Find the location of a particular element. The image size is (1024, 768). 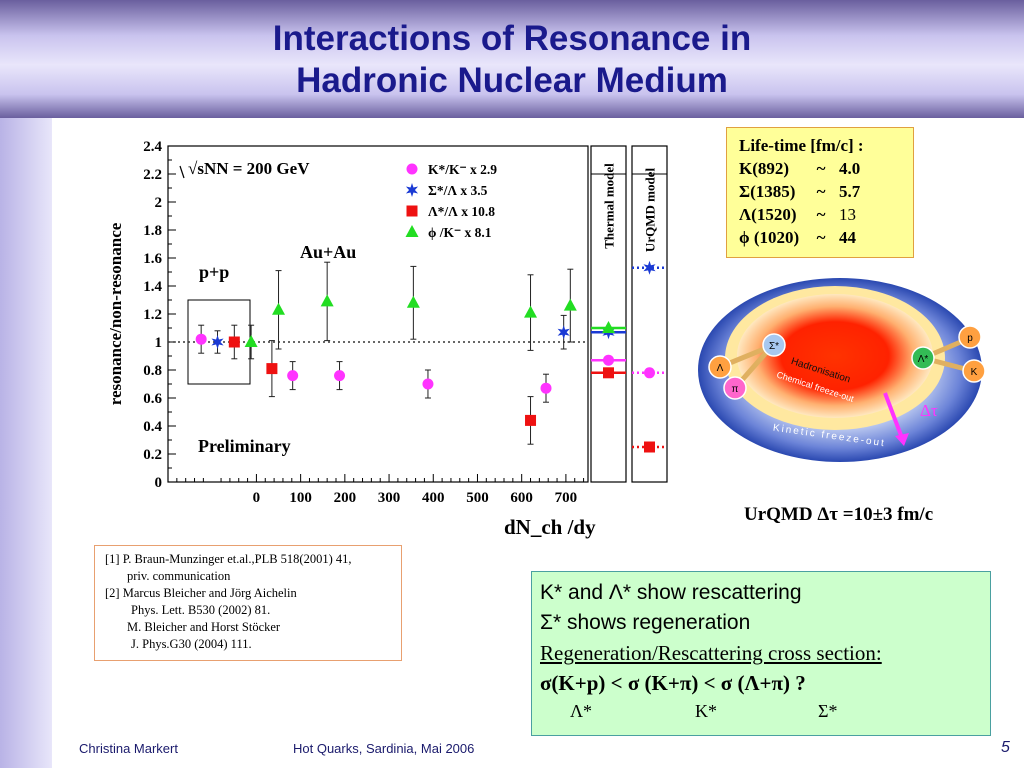

urqmd-caption: UrQMD Δτ =10±3 fm/c is located at coordinates (839, 514).